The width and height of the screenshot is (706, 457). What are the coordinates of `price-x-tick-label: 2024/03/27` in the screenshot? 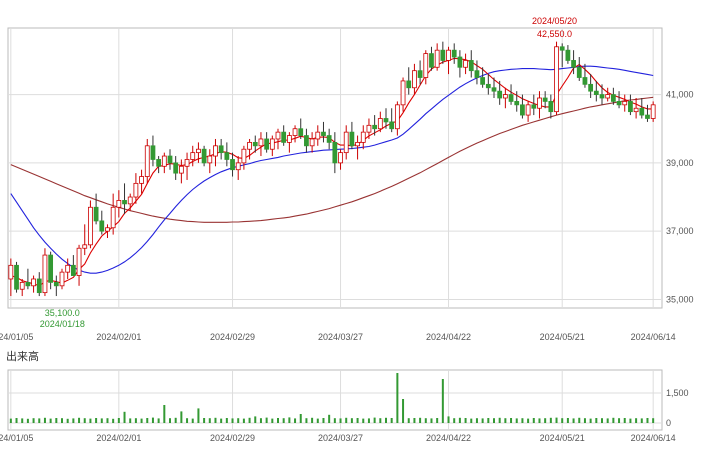 It's located at (340, 337).